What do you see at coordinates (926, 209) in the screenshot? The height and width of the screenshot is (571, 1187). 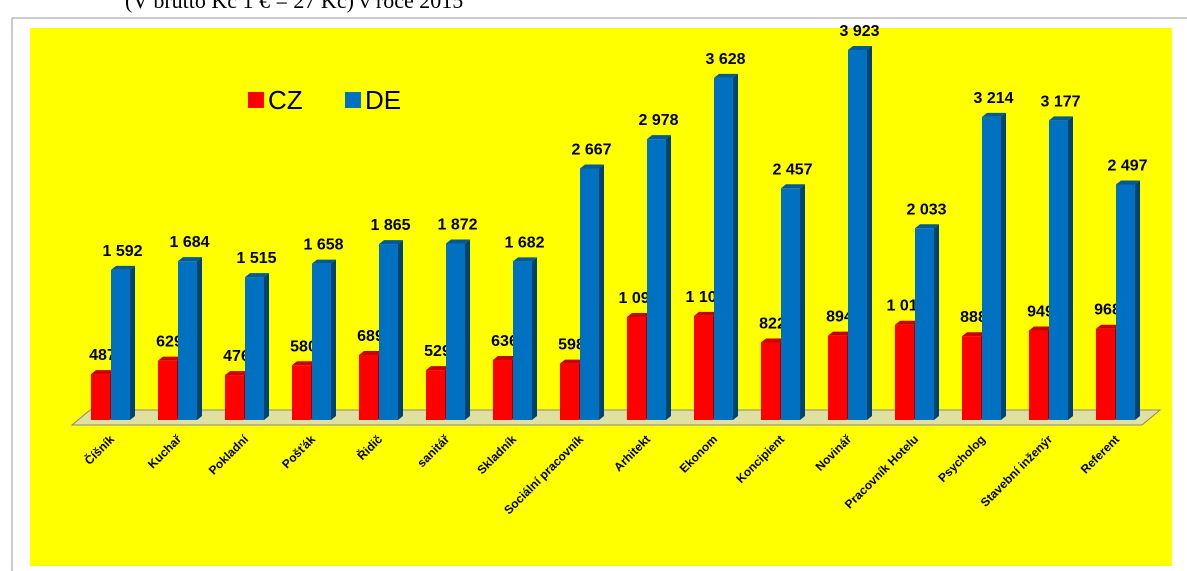 I see `value-label: 2 033` at bounding box center [926, 209].